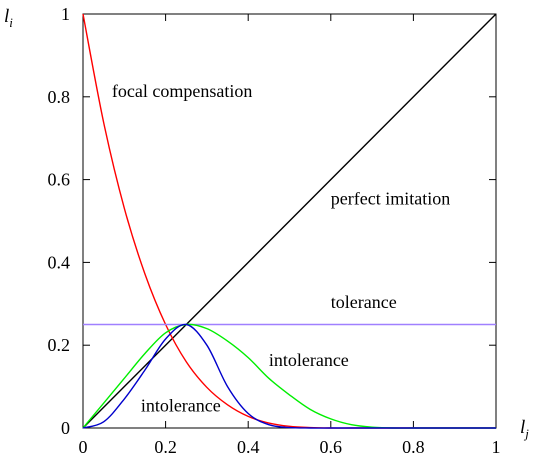  I want to click on y-axis-label: li, so click(8, 18).